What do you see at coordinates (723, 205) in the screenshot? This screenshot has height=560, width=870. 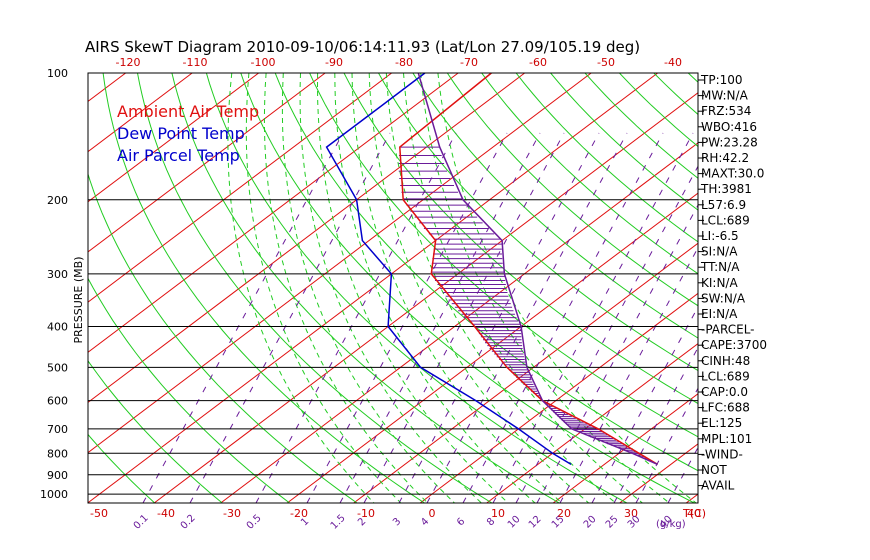 I see `index-label: L57:6.9` at bounding box center [723, 205].